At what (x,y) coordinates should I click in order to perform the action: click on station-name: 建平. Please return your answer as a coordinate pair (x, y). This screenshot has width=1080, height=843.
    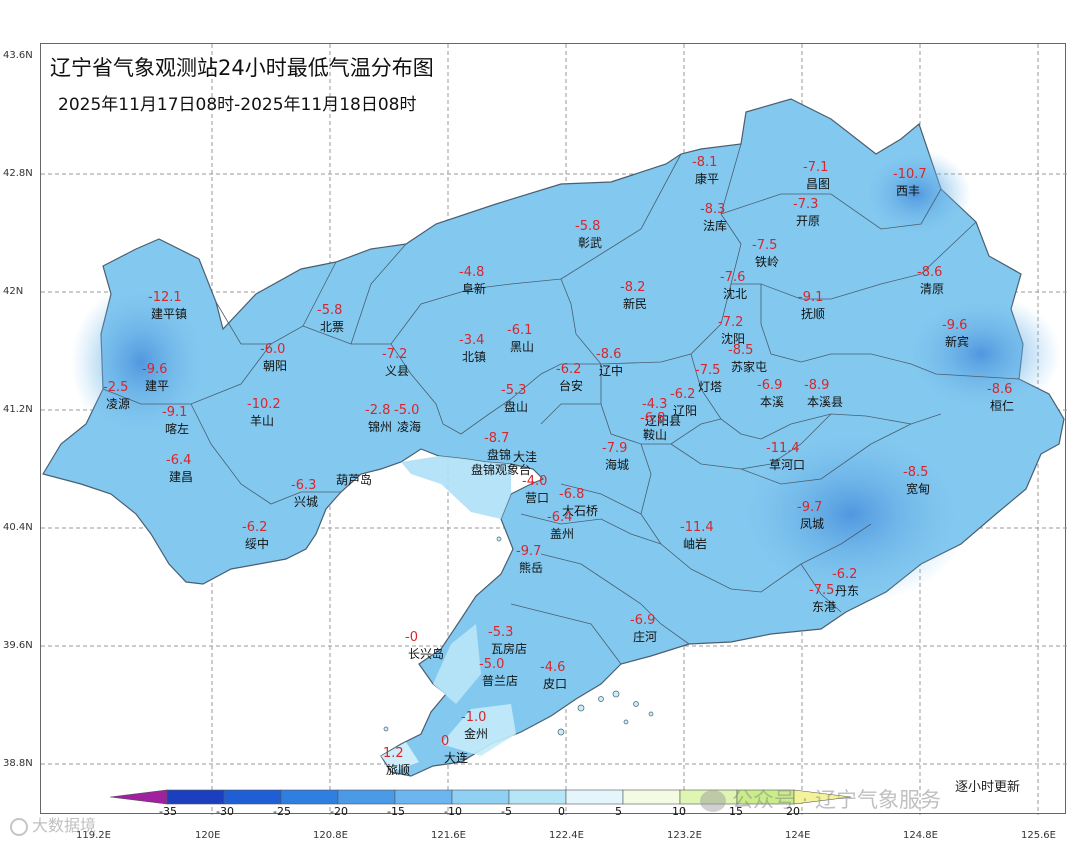
    Looking at the image, I should click on (157, 386).